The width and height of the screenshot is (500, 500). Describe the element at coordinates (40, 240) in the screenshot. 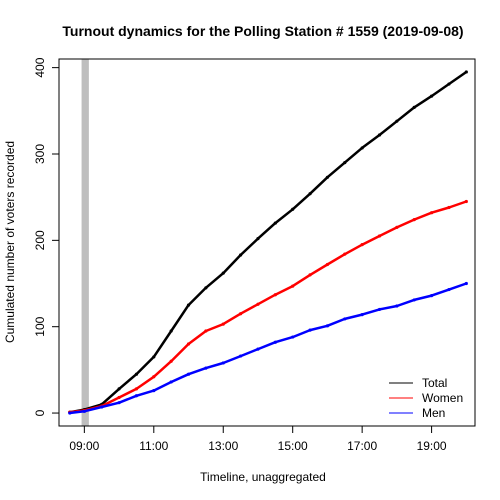

I see `y-tick-label: 200` at that location.